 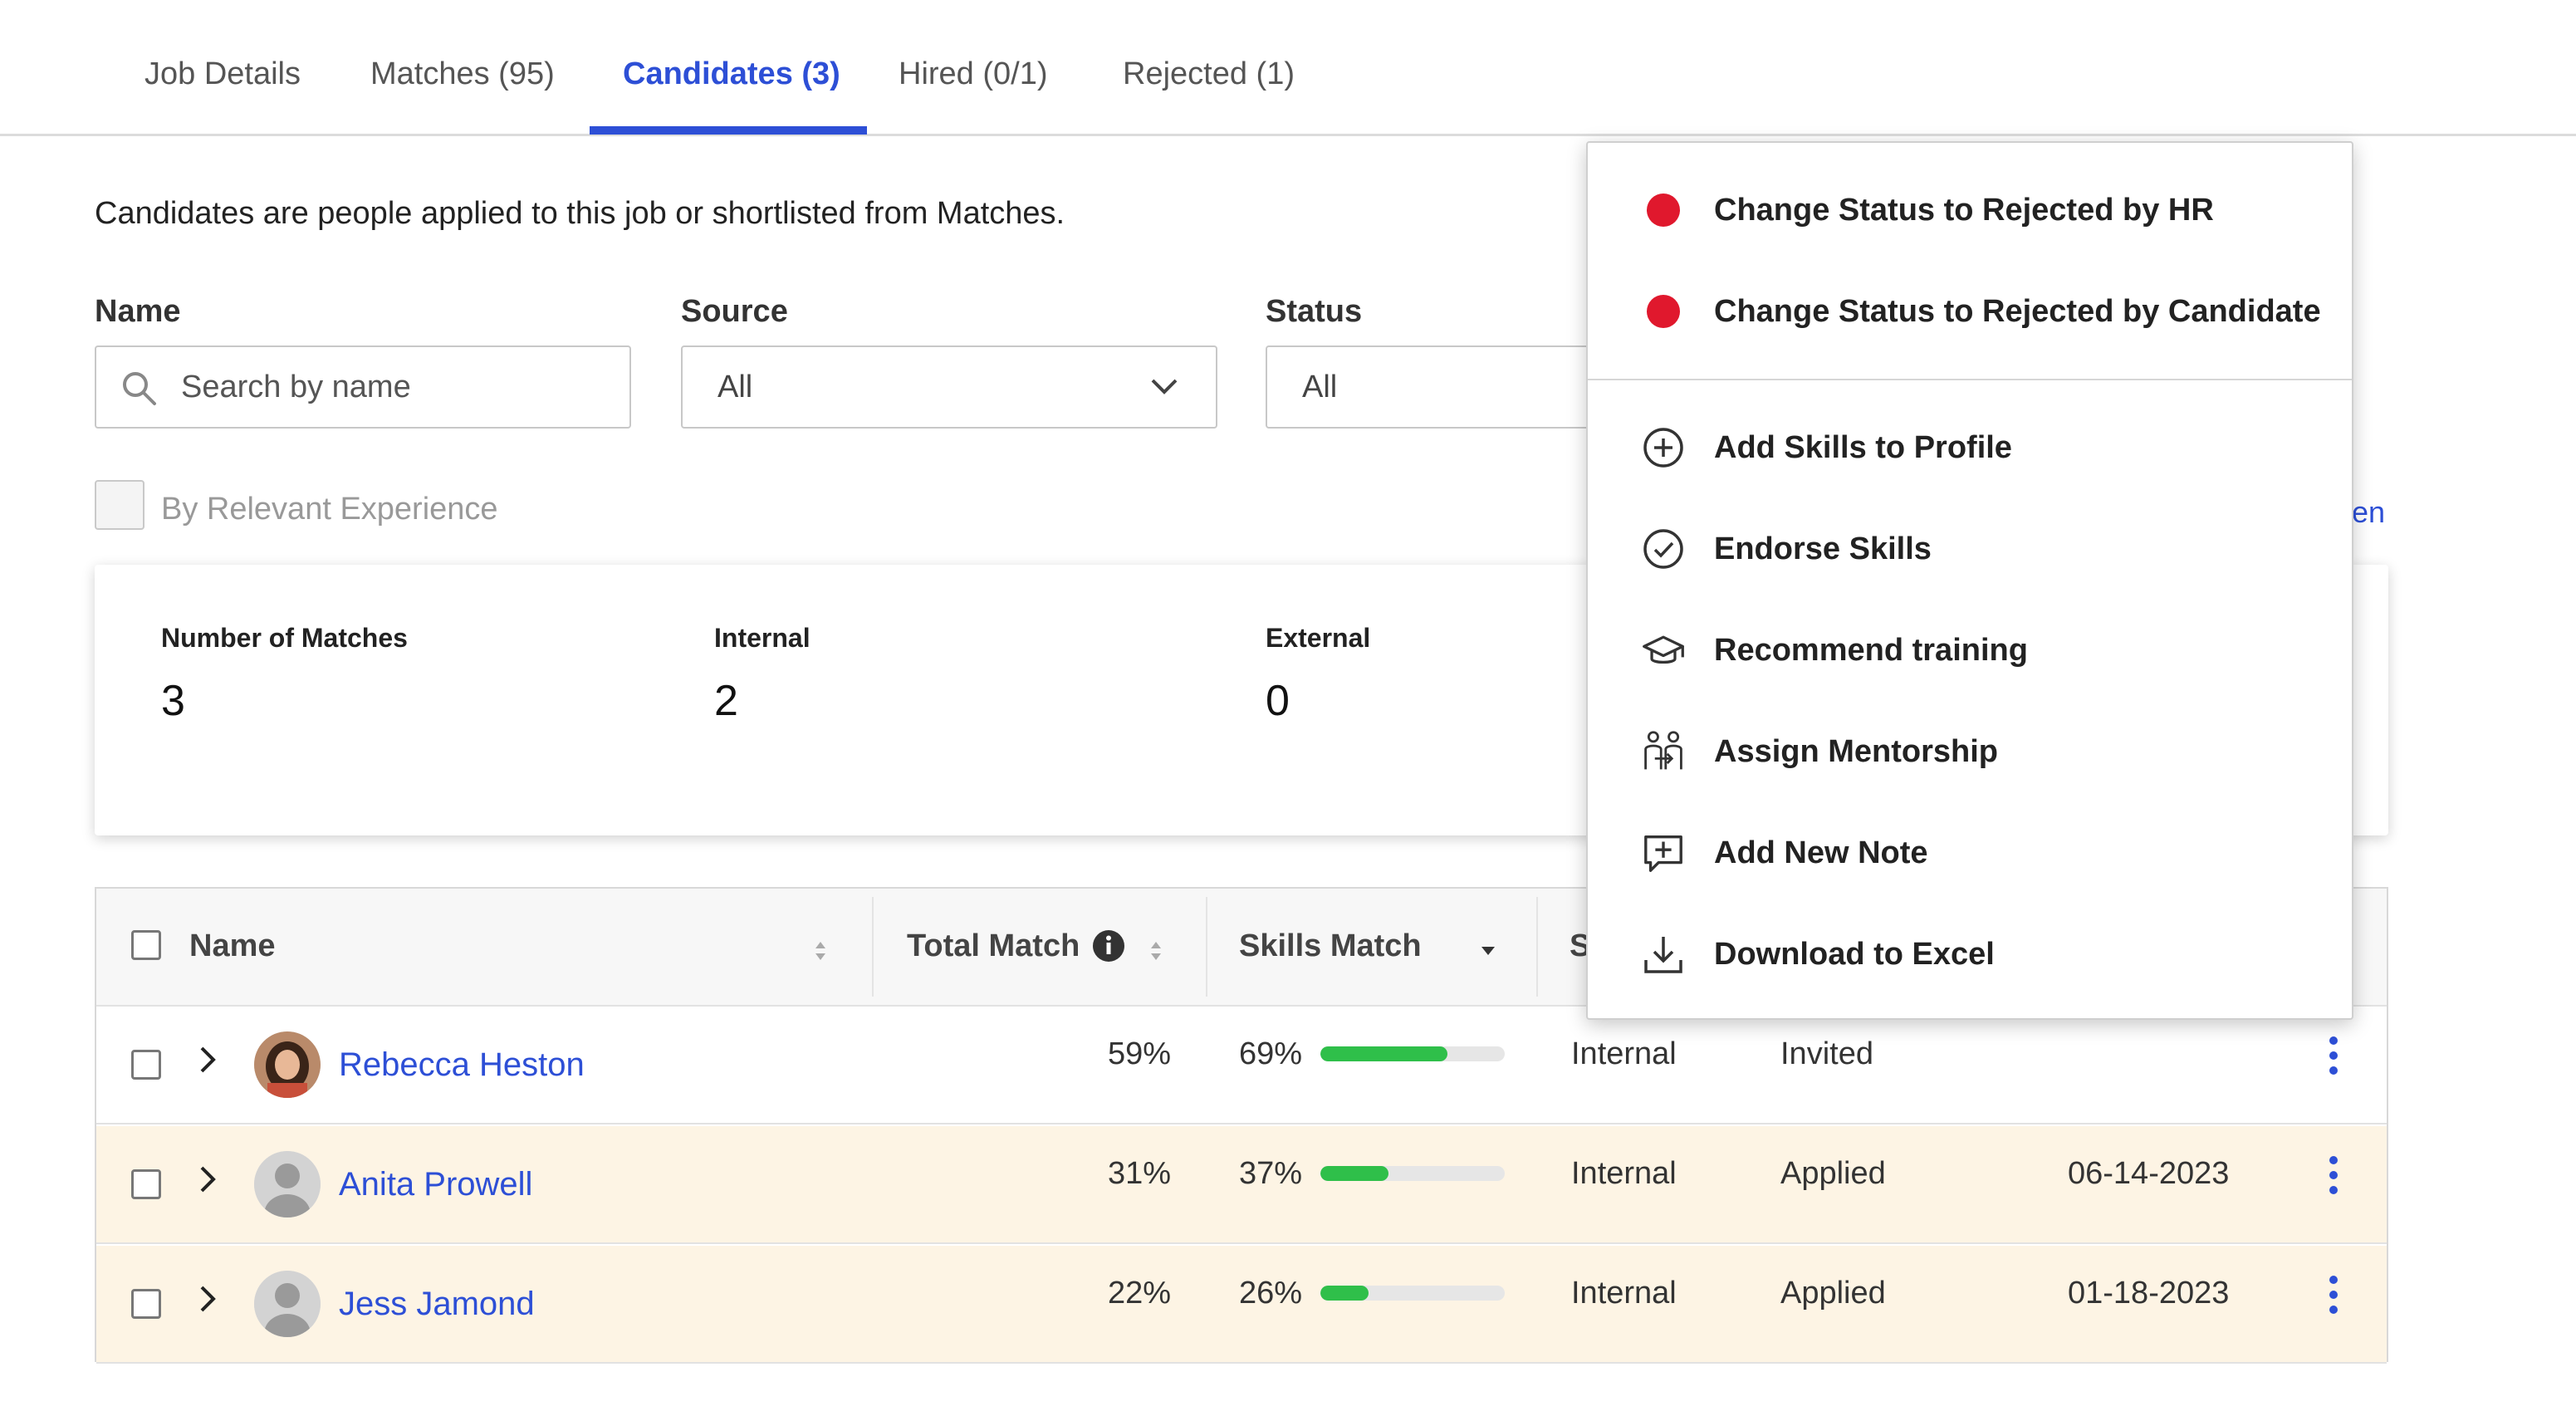 I want to click on menu-item-label: Change Status to Rejected by HR, so click(x=1964, y=210).